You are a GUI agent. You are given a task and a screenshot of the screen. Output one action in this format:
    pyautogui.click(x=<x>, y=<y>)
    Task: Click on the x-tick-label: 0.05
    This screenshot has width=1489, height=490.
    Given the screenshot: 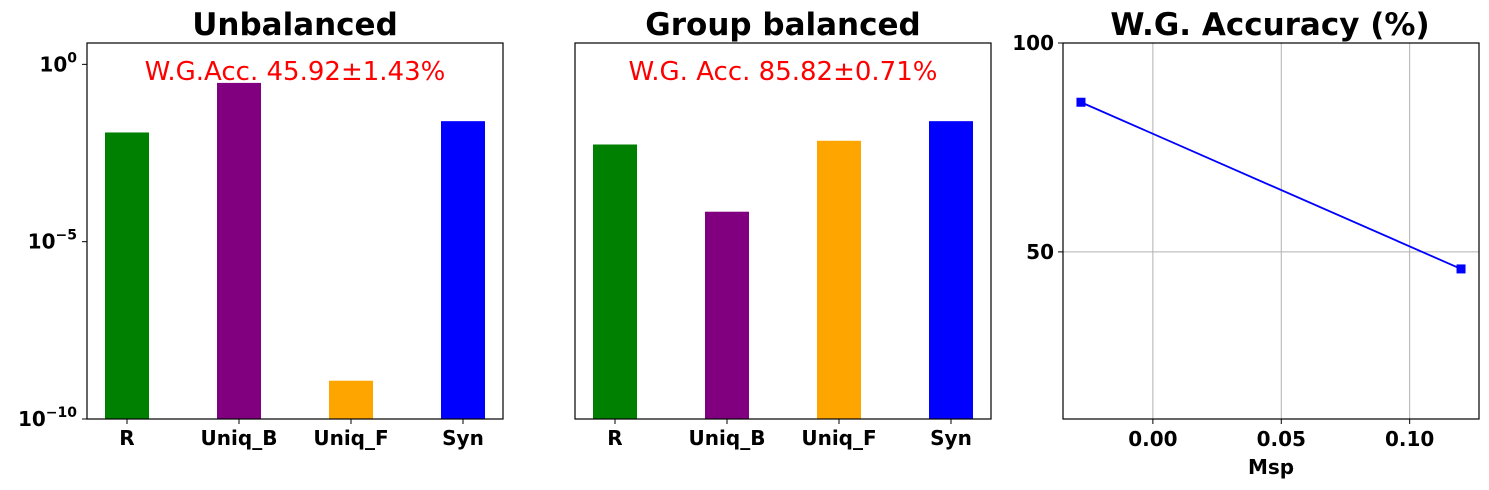 What is the action you would take?
    pyautogui.click(x=1281, y=439)
    